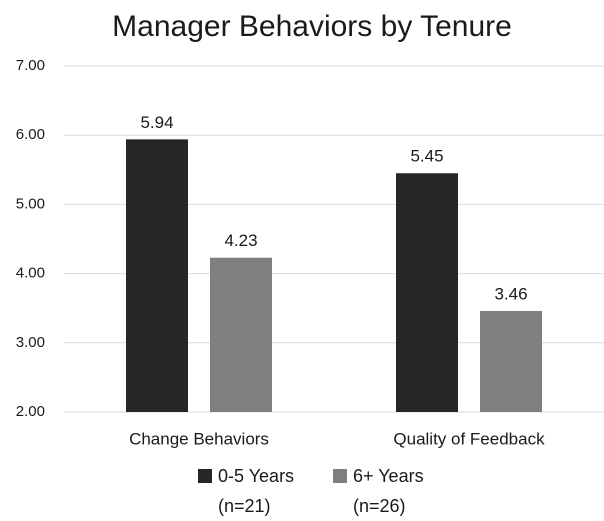 Image resolution: width=604 pixels, height=521 pixels. Describe the element at coordinates (469, 438) in the screenshot. I see `x-tick-label: Quality of Feedback` at that location.